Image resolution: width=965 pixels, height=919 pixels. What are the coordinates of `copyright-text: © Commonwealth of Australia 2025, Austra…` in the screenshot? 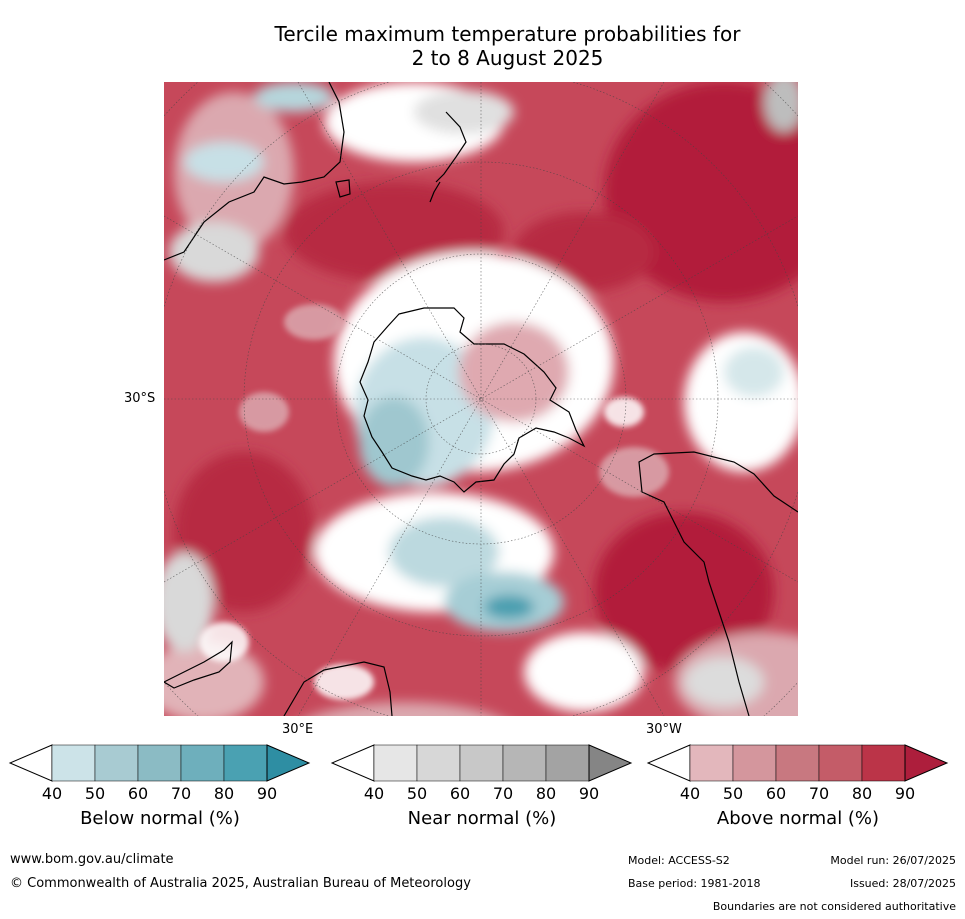 It's located at (240, 883).